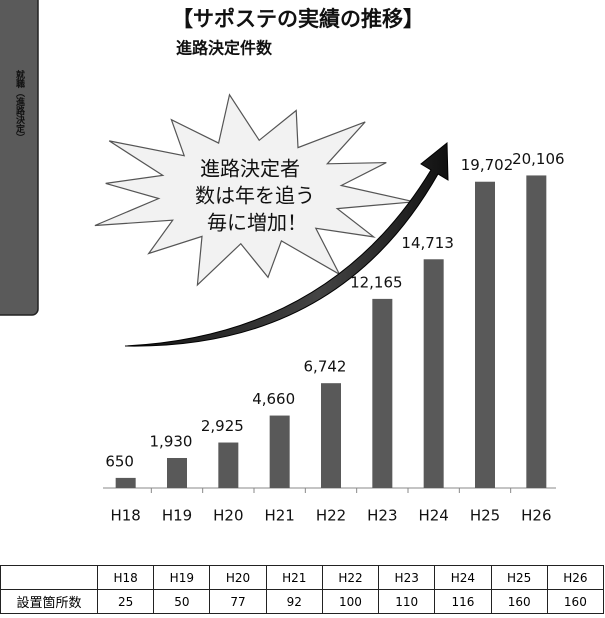 Image resolution: width=605 pixels, height=618 pixels. I want to click on callout-line: 数は年を追う, so click(255, 196).